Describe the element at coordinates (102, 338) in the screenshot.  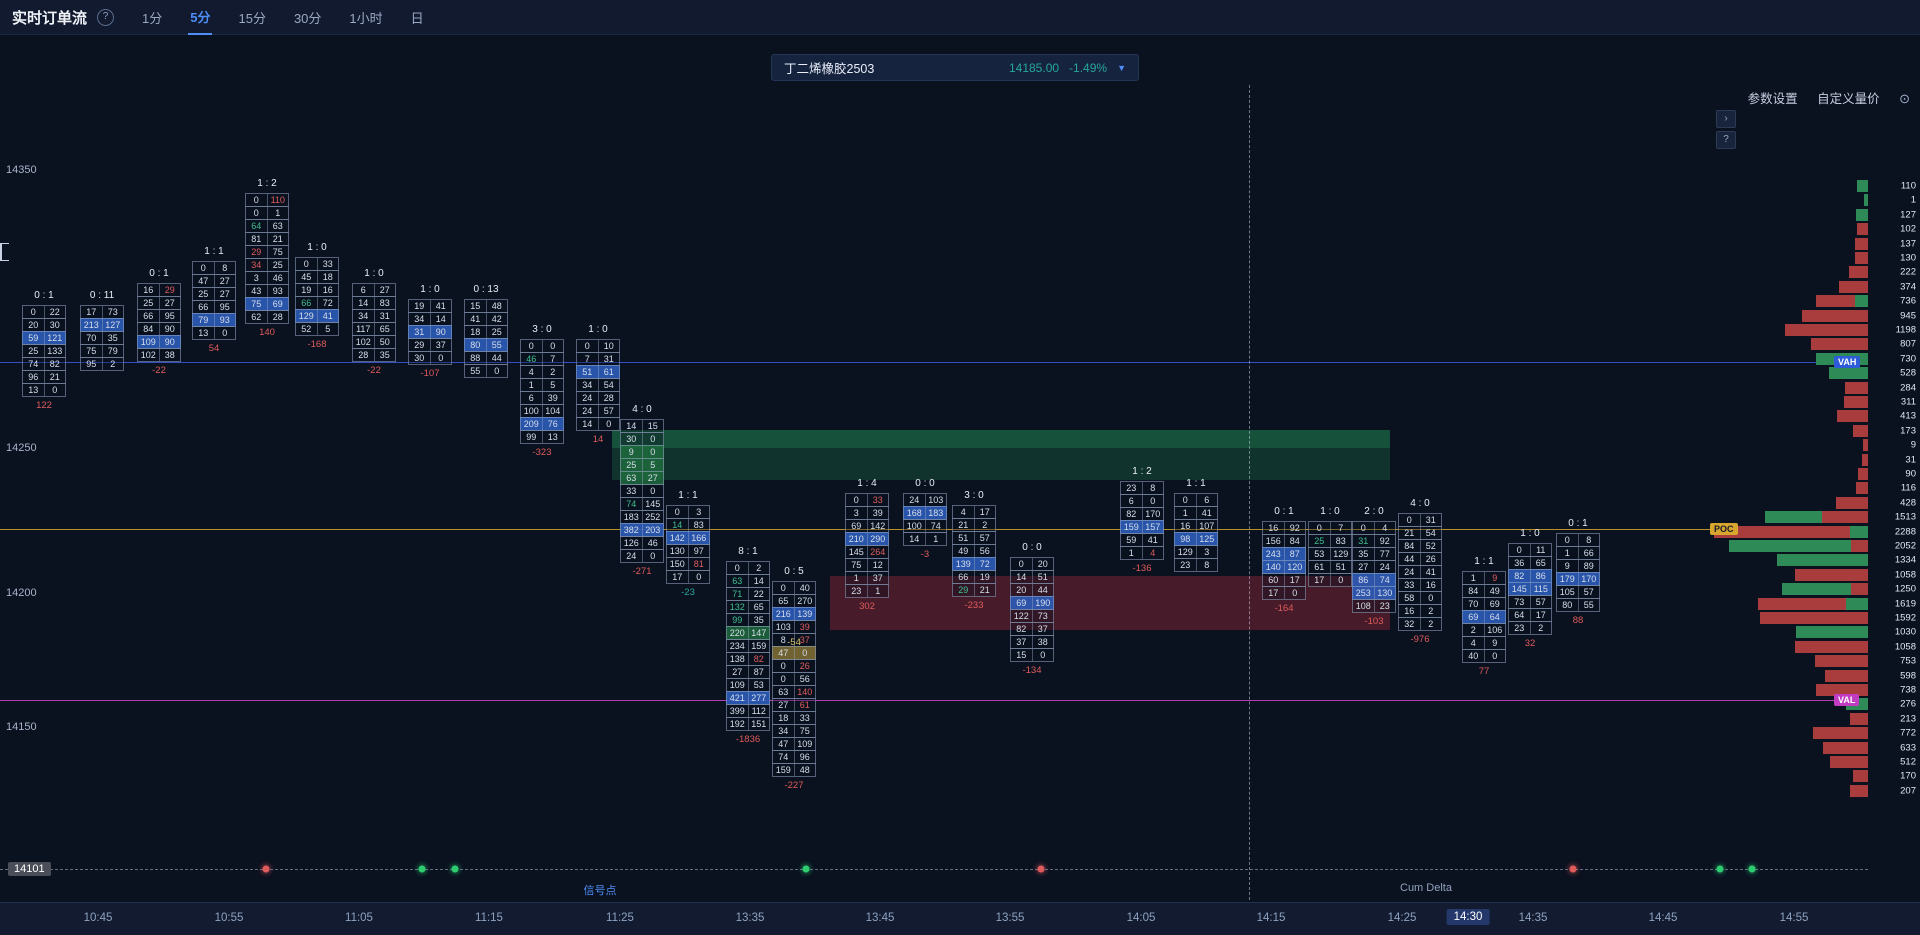
I see `footprint-cell: 70 35` at that location.